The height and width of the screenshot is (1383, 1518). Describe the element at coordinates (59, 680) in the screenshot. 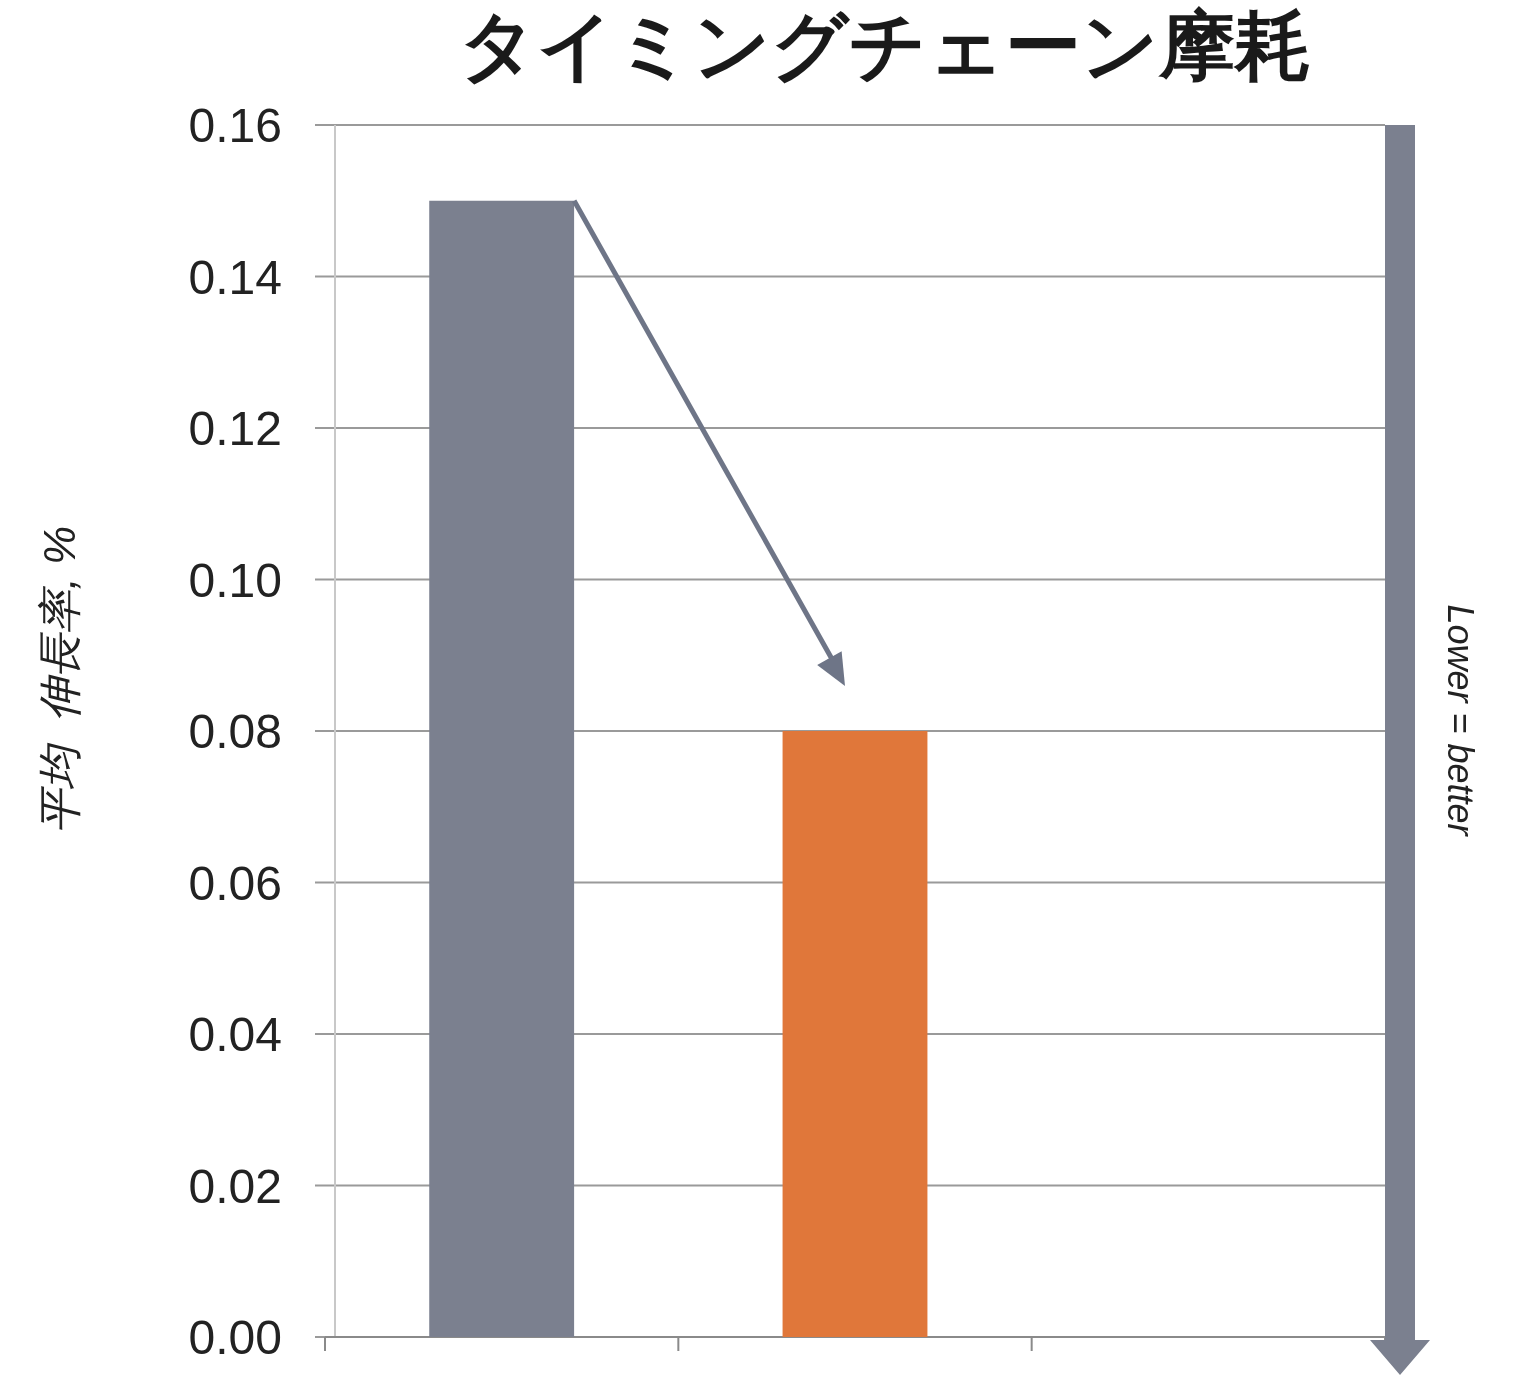

I see `ylabel: 平均 伸長率, %` at that location.